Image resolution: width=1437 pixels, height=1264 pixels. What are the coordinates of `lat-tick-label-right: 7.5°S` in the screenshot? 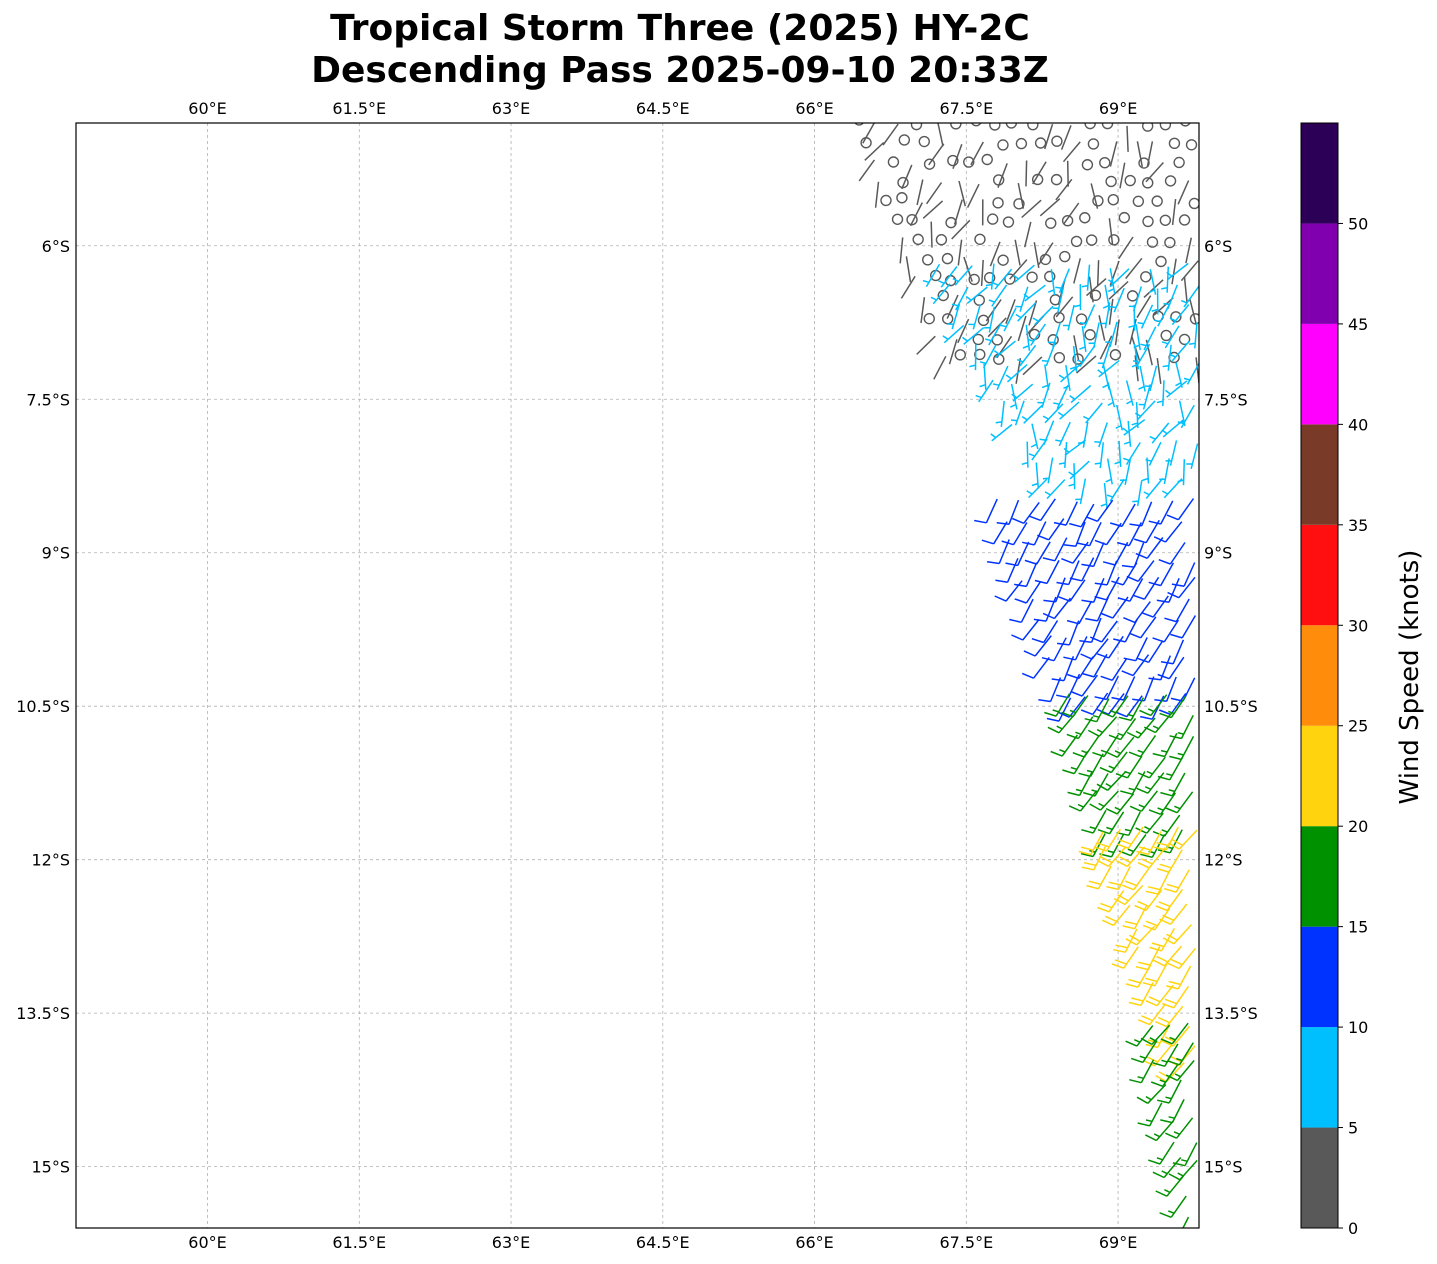 It's located at (1226, 399).